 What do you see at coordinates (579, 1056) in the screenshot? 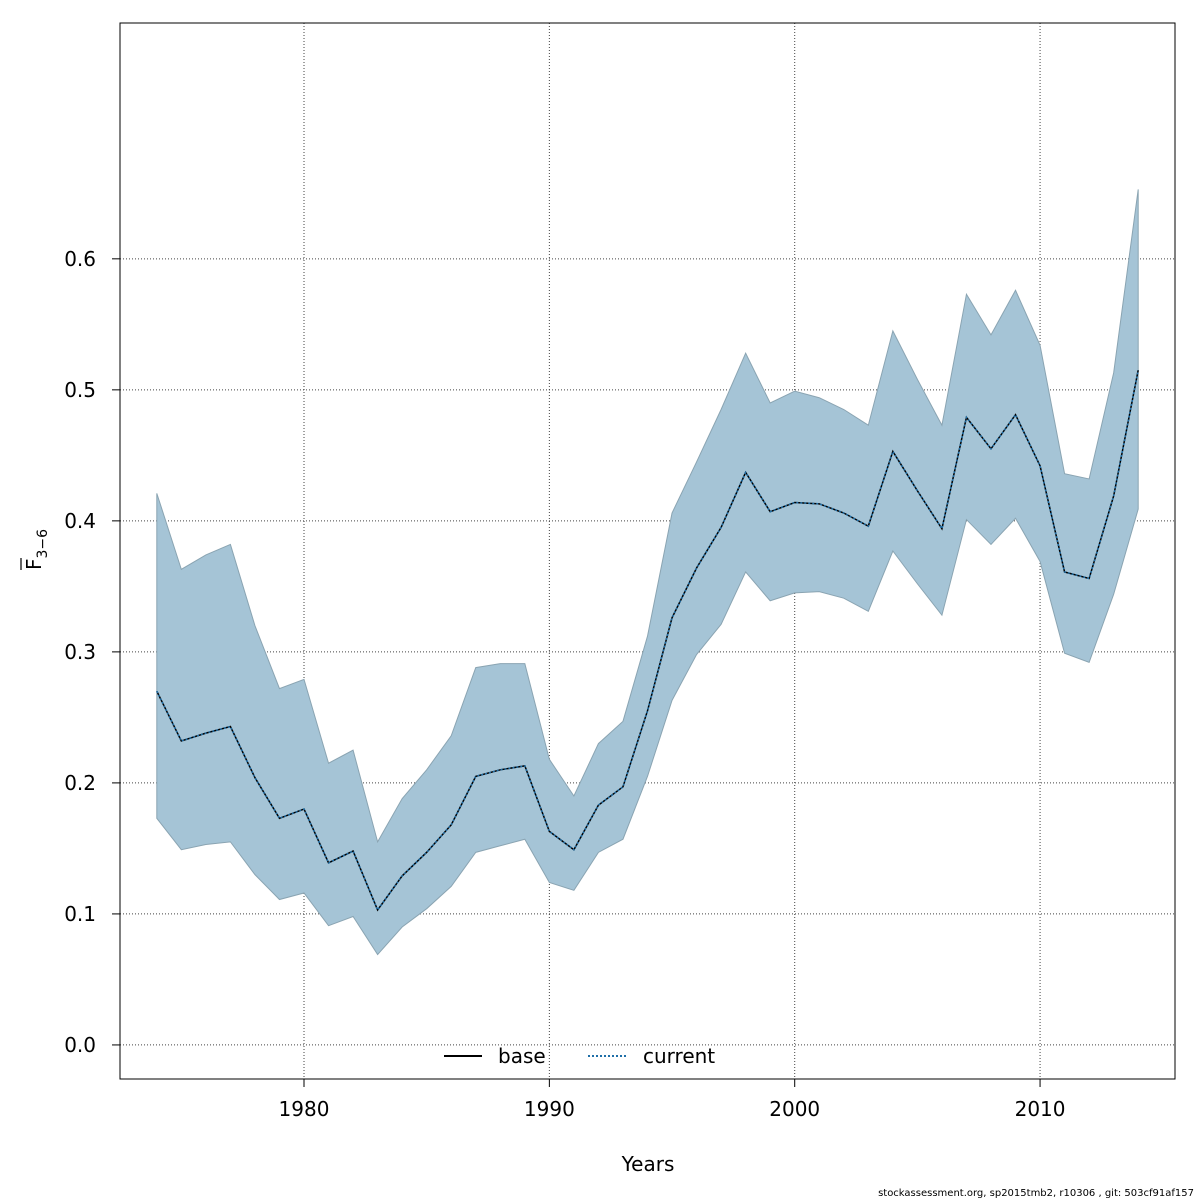
I see `legend: base current` at bounding box center [579, 1056].